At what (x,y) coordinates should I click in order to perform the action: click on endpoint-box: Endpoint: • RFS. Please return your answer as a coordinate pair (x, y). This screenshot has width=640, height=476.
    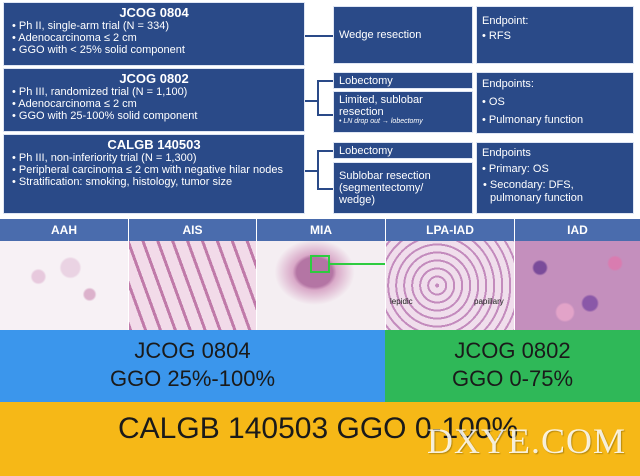
    Looking at the image, I should click on (555, 35).